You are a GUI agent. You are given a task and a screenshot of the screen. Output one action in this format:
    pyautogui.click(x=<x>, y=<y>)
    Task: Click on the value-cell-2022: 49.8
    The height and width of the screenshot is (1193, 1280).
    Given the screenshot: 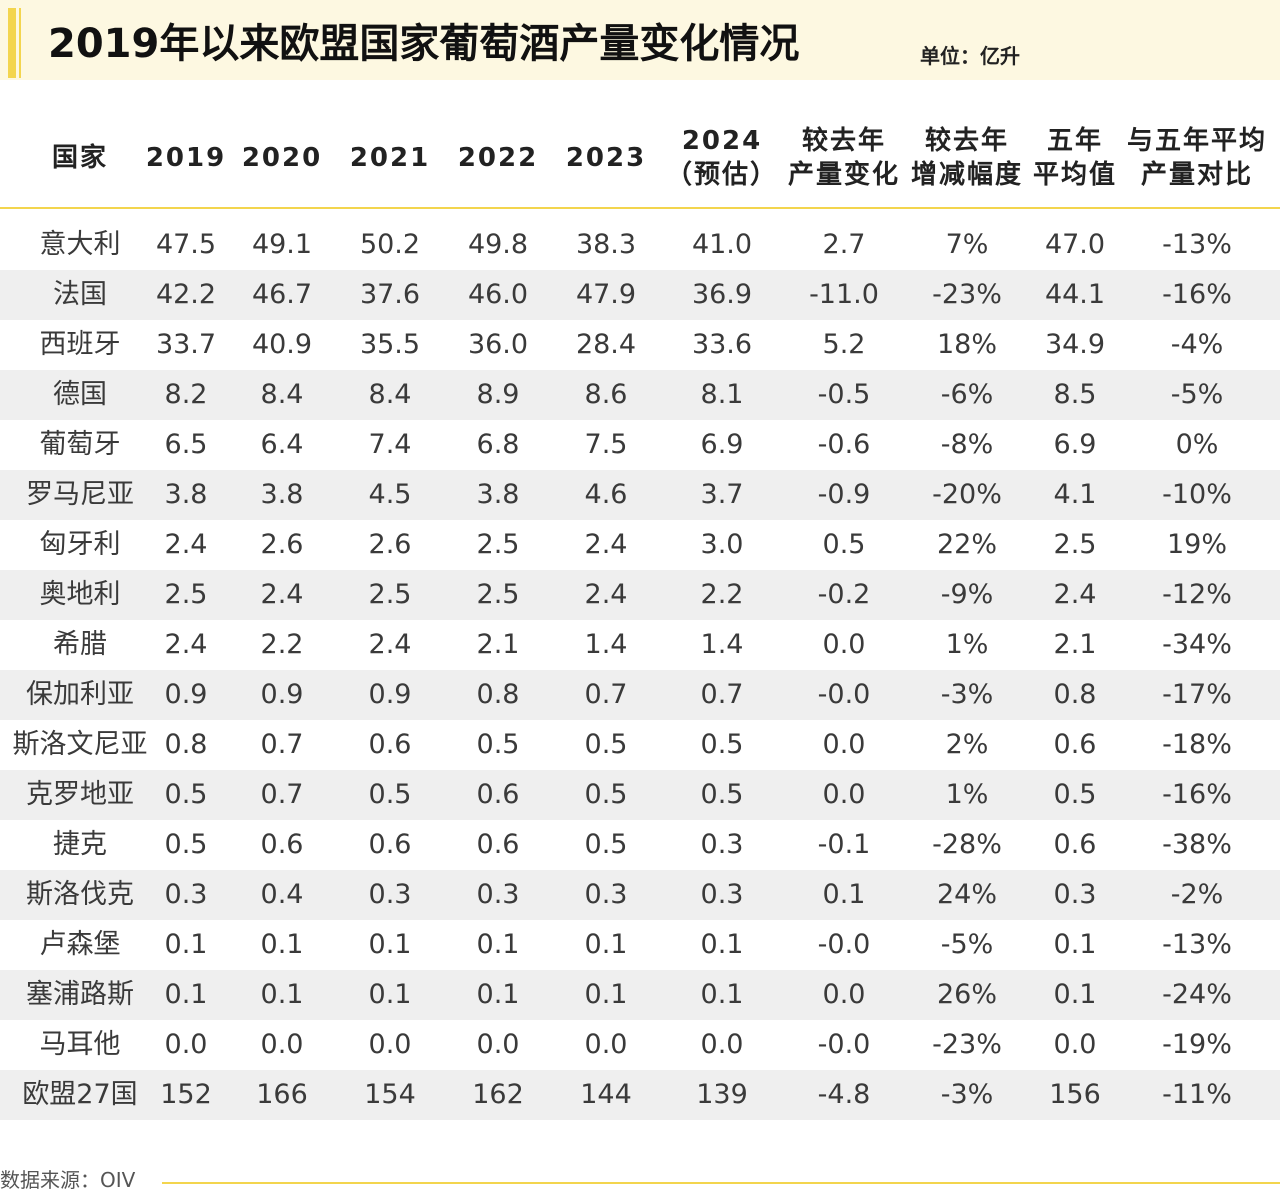 What is the action you would take?
    pyautogui.click(x=498, y=244)
    